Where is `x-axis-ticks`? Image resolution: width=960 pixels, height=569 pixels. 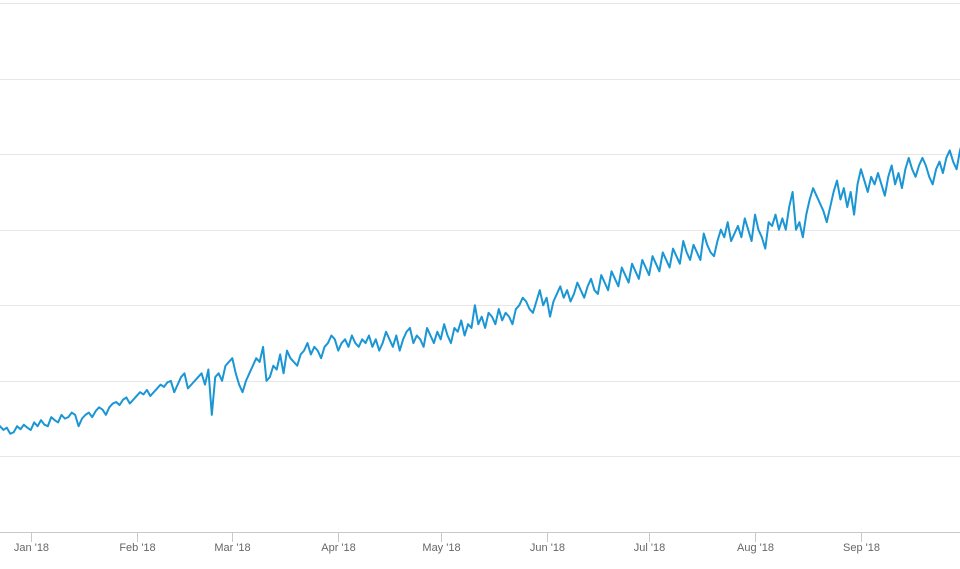
x-axis-ticks is located at coordinates (446, 537).